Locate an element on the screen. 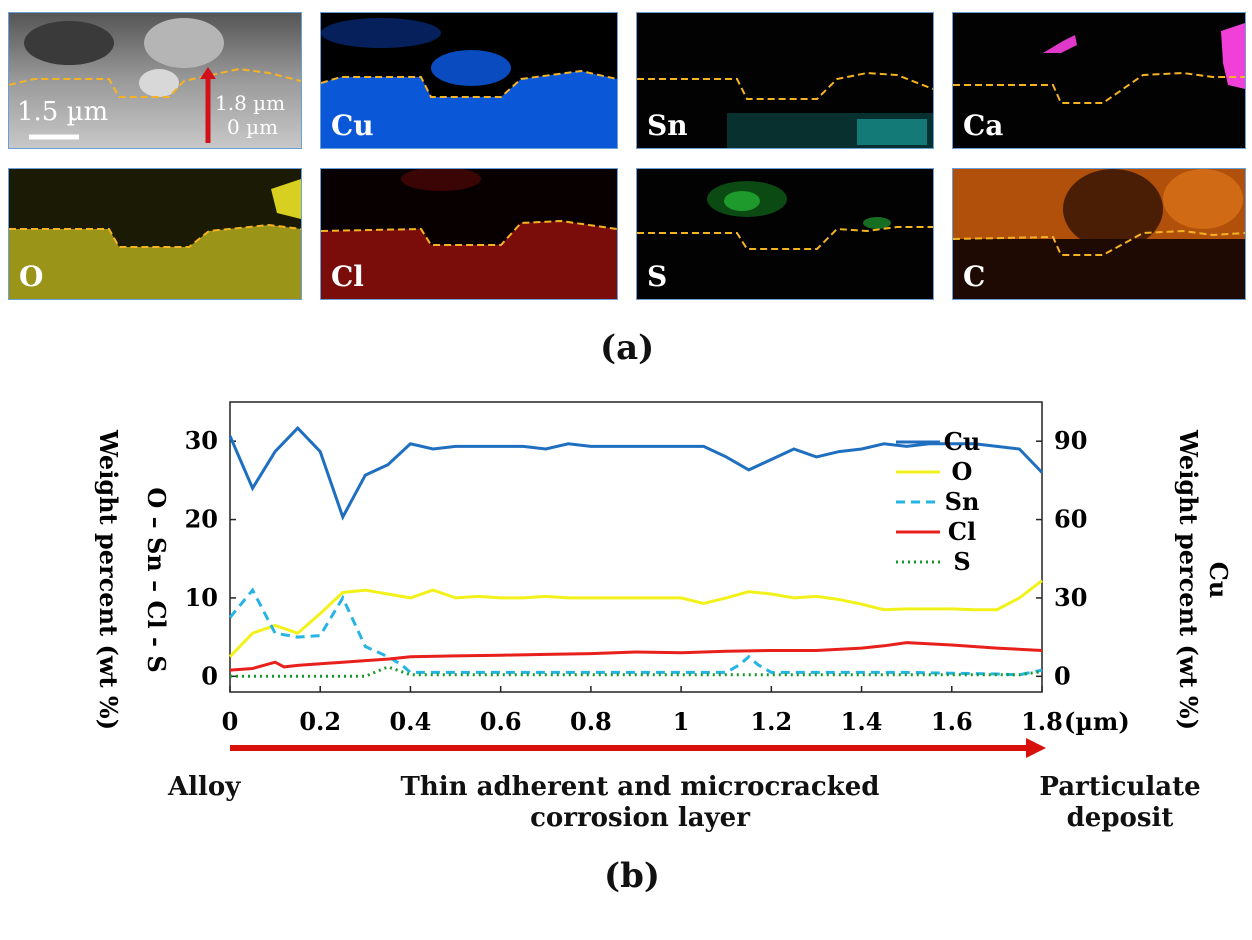  o-map-graphic is located at coordinates (155, 239).